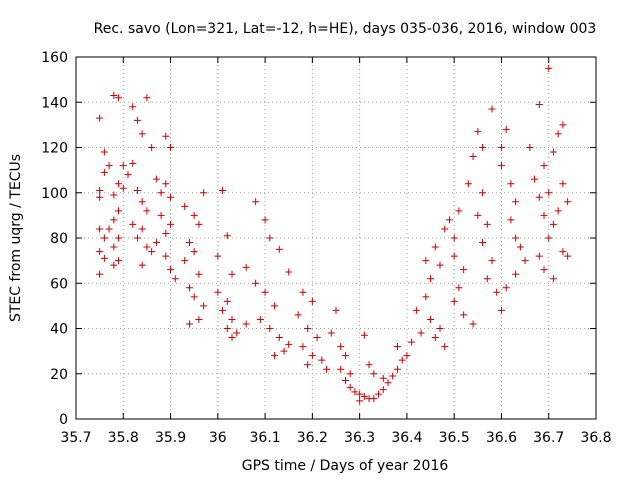  What do you see at coordinates (345, 466) in the screenshot?
I see `x-axis-label: GPS time / Days of year 2016` at bounding box center [345, 466].